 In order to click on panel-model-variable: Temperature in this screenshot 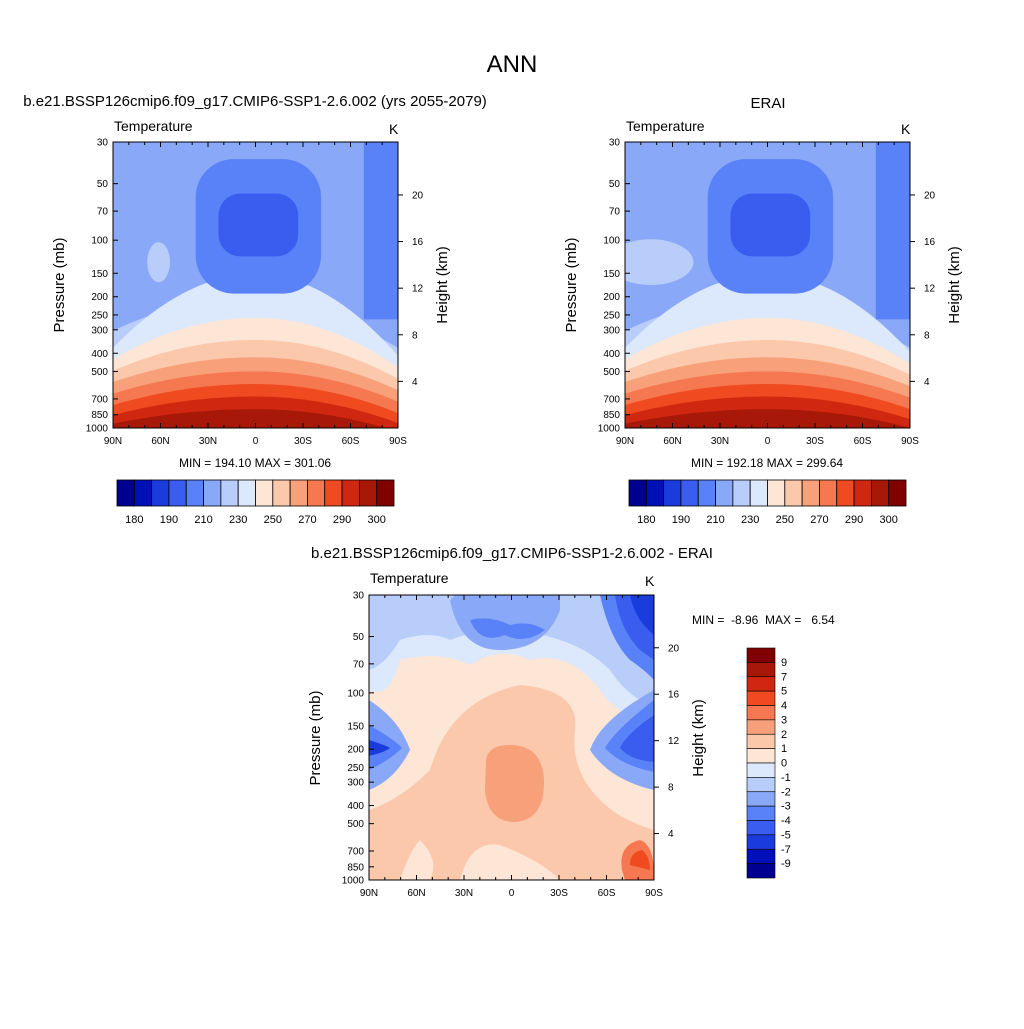, I will do `click(153, 126)`.